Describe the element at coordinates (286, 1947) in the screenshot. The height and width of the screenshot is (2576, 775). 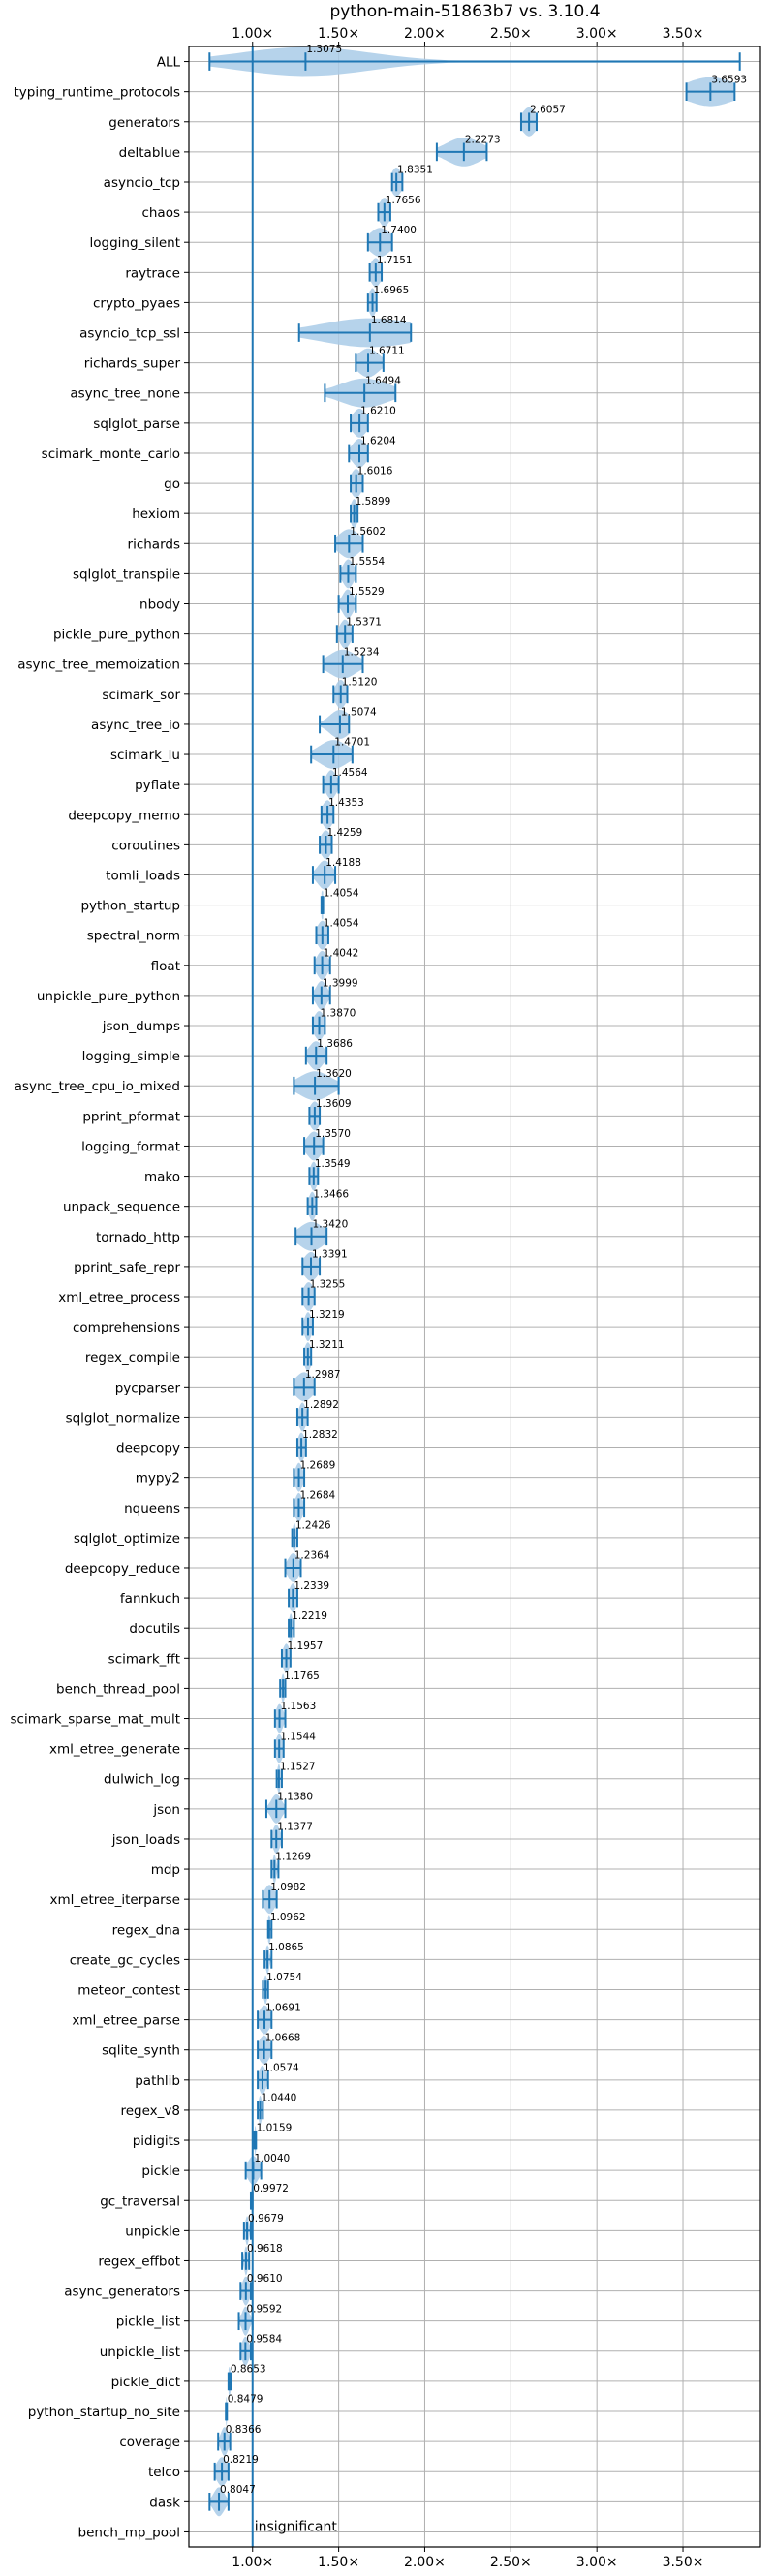
I see `value-label: 1.0865` at that location.